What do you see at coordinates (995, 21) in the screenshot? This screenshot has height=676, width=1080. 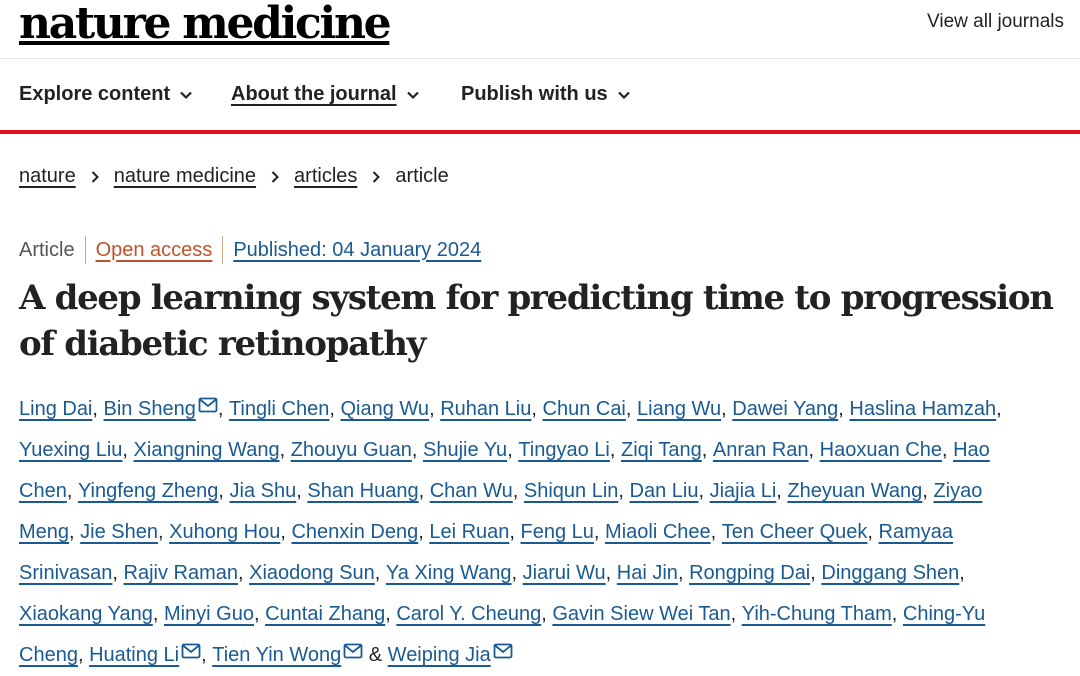 I see `view-all-journals-link: View all journals` at bounding box center [995, 21].